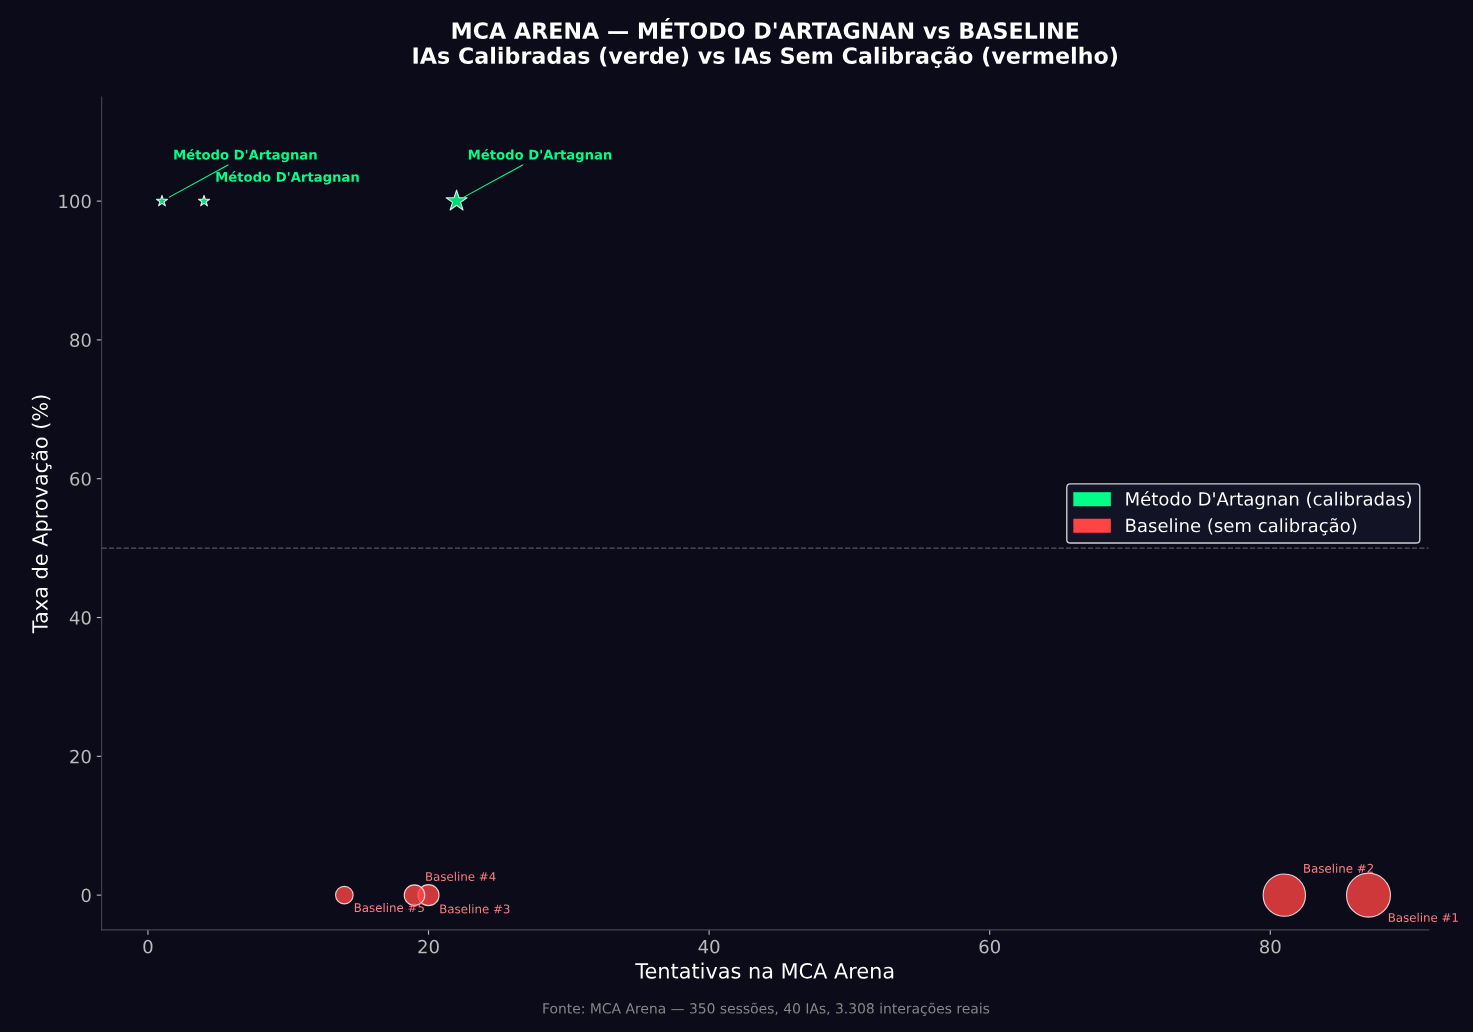  Describe the element at coordinates (41, 514) in the screenshot. I see `y-axis-title: Taxa de Aprovação (%)` at that location.